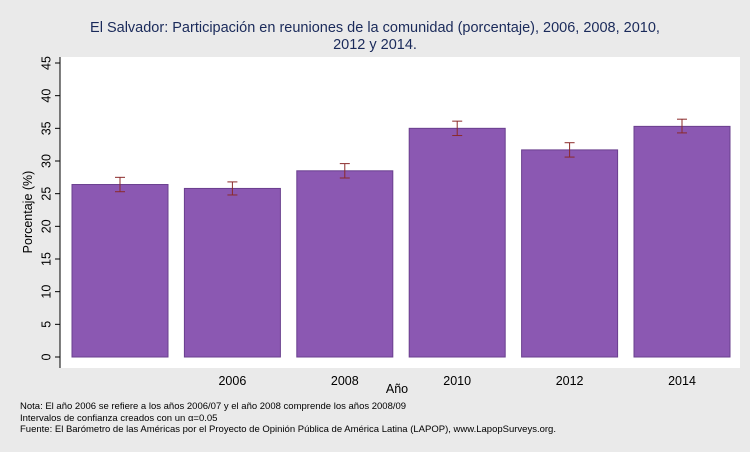  What do you see at coordinates (345, 381) in the screenshot?
I see `x-tick-label: 2008` at bounding box center [345, 381].